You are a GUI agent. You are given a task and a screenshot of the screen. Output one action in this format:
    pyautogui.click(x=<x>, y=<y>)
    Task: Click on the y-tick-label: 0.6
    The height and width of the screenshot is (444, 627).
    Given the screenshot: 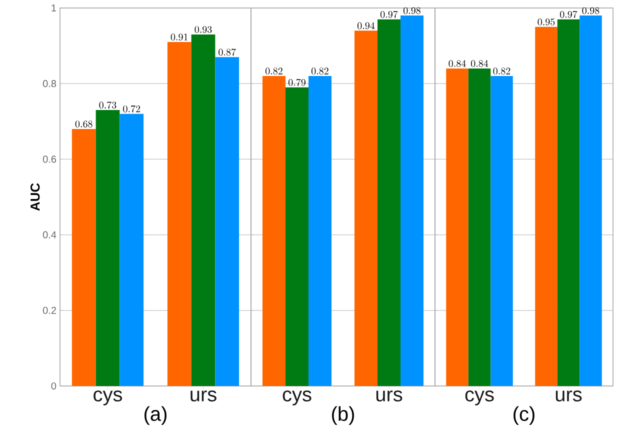 What is the action you would take?
    pyautogui.click(x=49, y=159)
    